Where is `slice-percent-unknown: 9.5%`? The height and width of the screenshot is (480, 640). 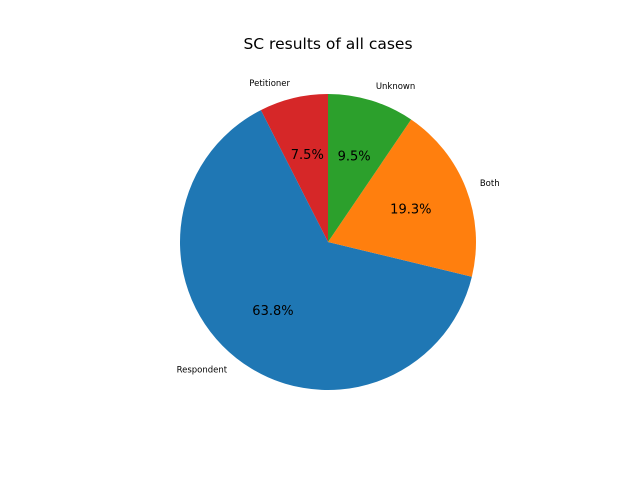
slice-percent-unknown: 9.5% is located at coordinates (354, 157).